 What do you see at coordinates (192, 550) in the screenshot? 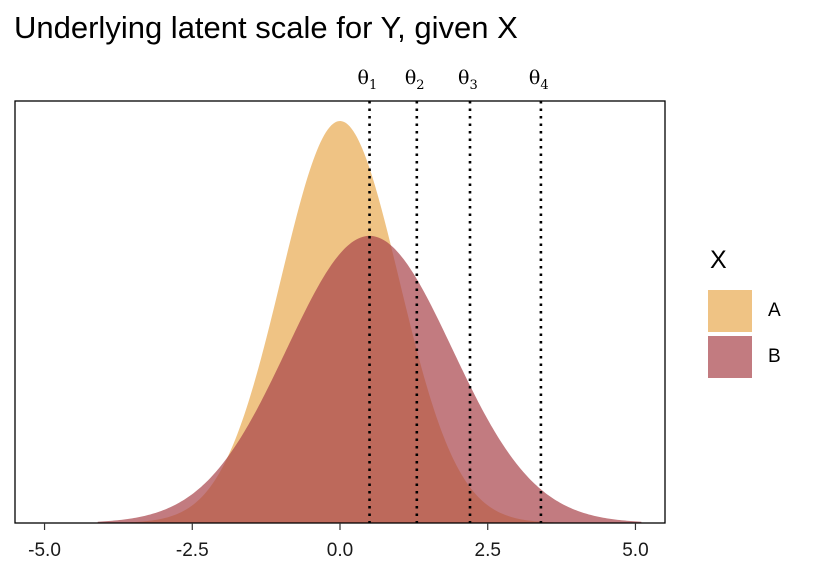
I see `x-tick-label: -2.5` at bounding box center [192, 550].